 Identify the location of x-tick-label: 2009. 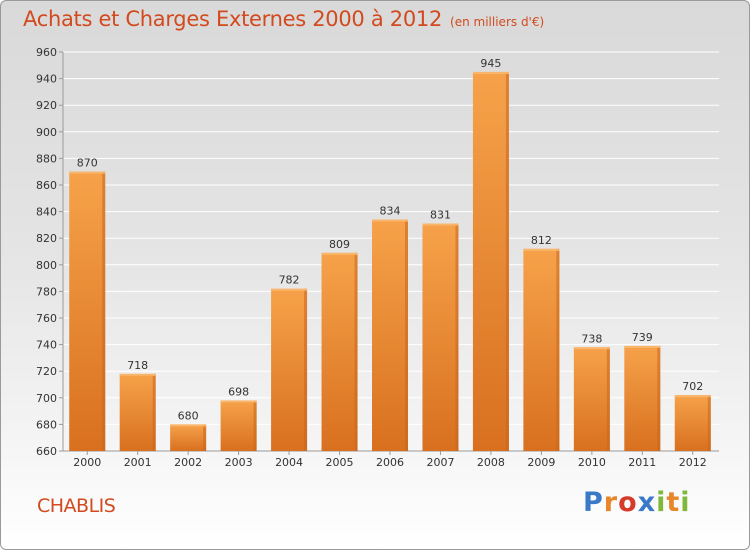
(541, 462).